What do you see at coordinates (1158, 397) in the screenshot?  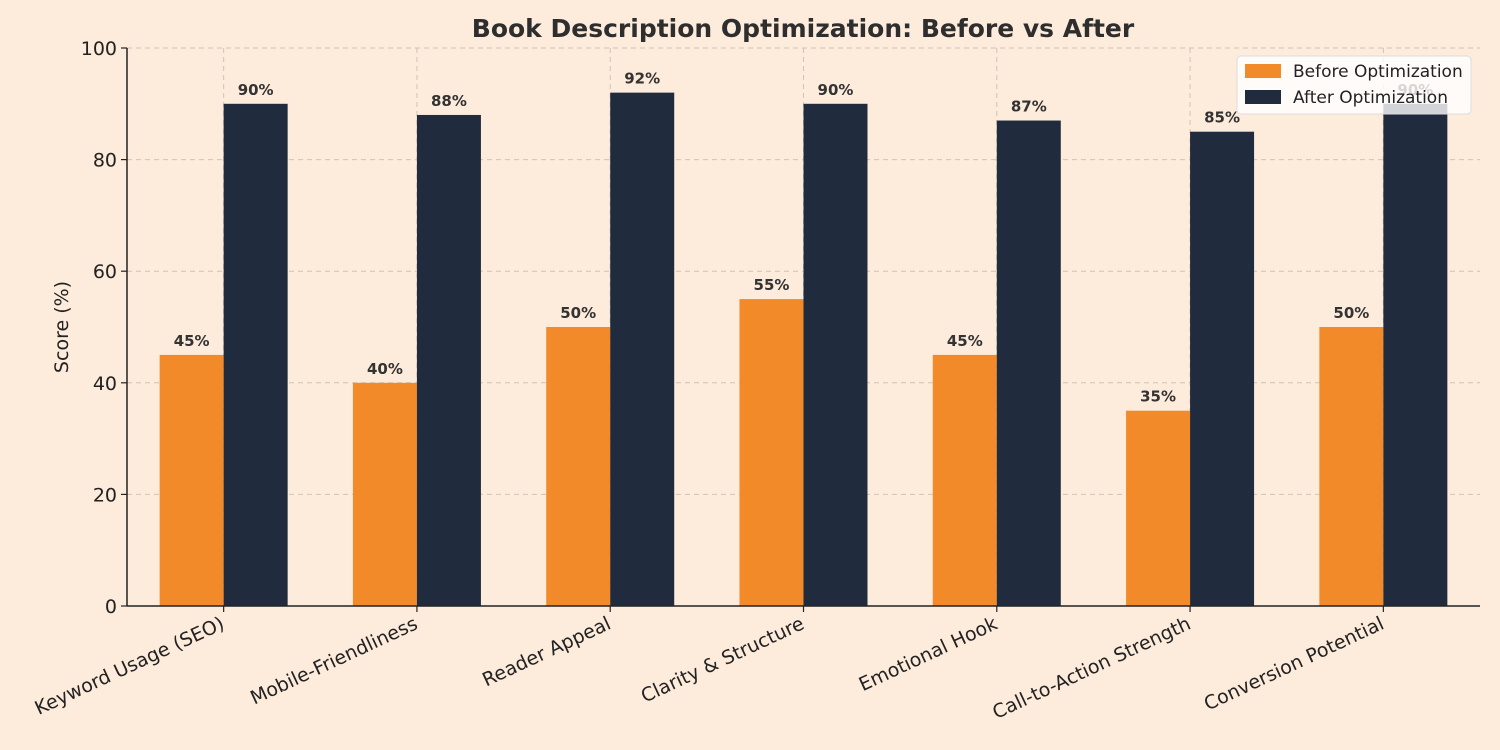 I see `bar-value-label: 35%` at bounding box center [1158, 397].